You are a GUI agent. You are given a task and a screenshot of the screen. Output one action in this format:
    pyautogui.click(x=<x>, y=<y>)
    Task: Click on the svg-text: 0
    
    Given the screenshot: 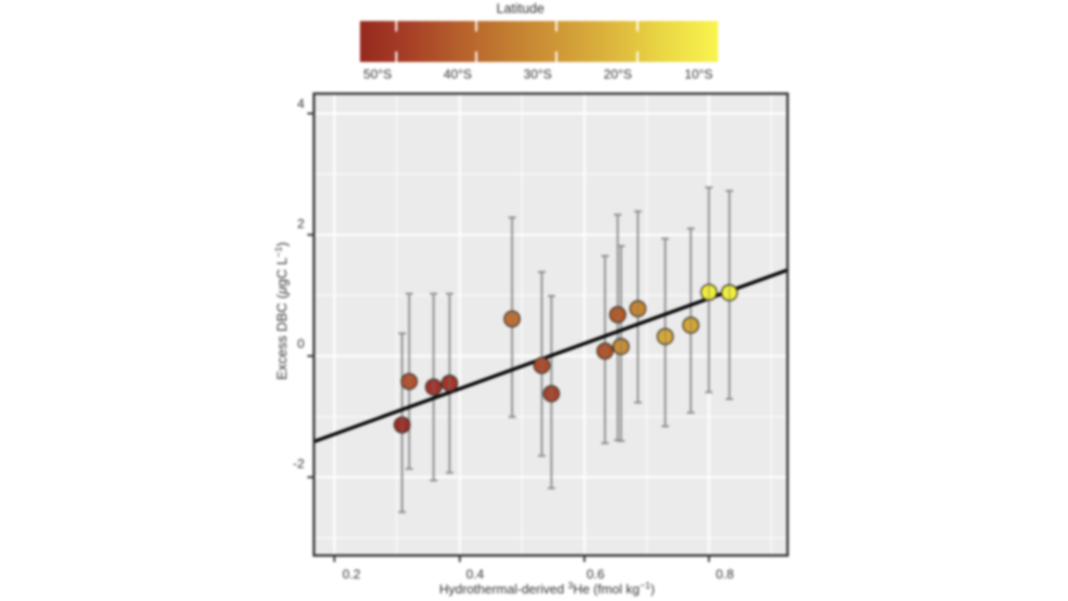 What is the action you would take?
    pyautogui.click(x=300, y=343)
    